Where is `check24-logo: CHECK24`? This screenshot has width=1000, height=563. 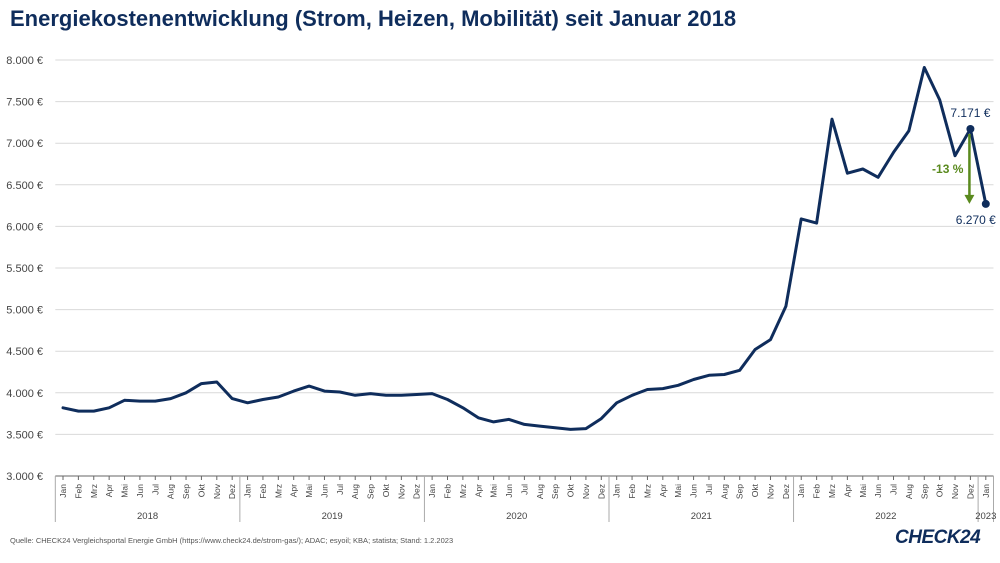 check24-logo: CHECK24 is located at coordinates (938, 537).